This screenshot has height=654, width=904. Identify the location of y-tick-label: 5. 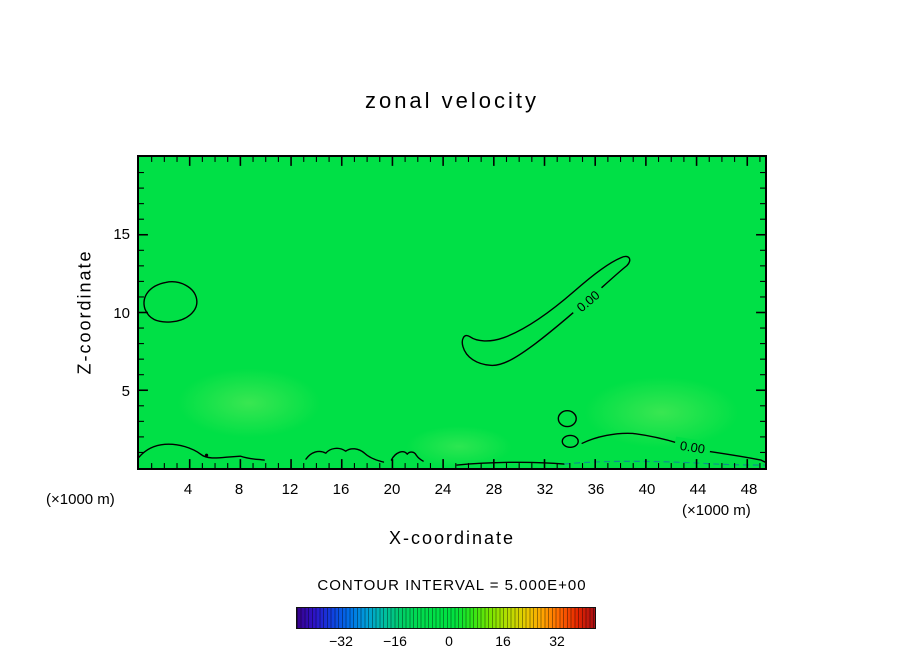
(125, 391).